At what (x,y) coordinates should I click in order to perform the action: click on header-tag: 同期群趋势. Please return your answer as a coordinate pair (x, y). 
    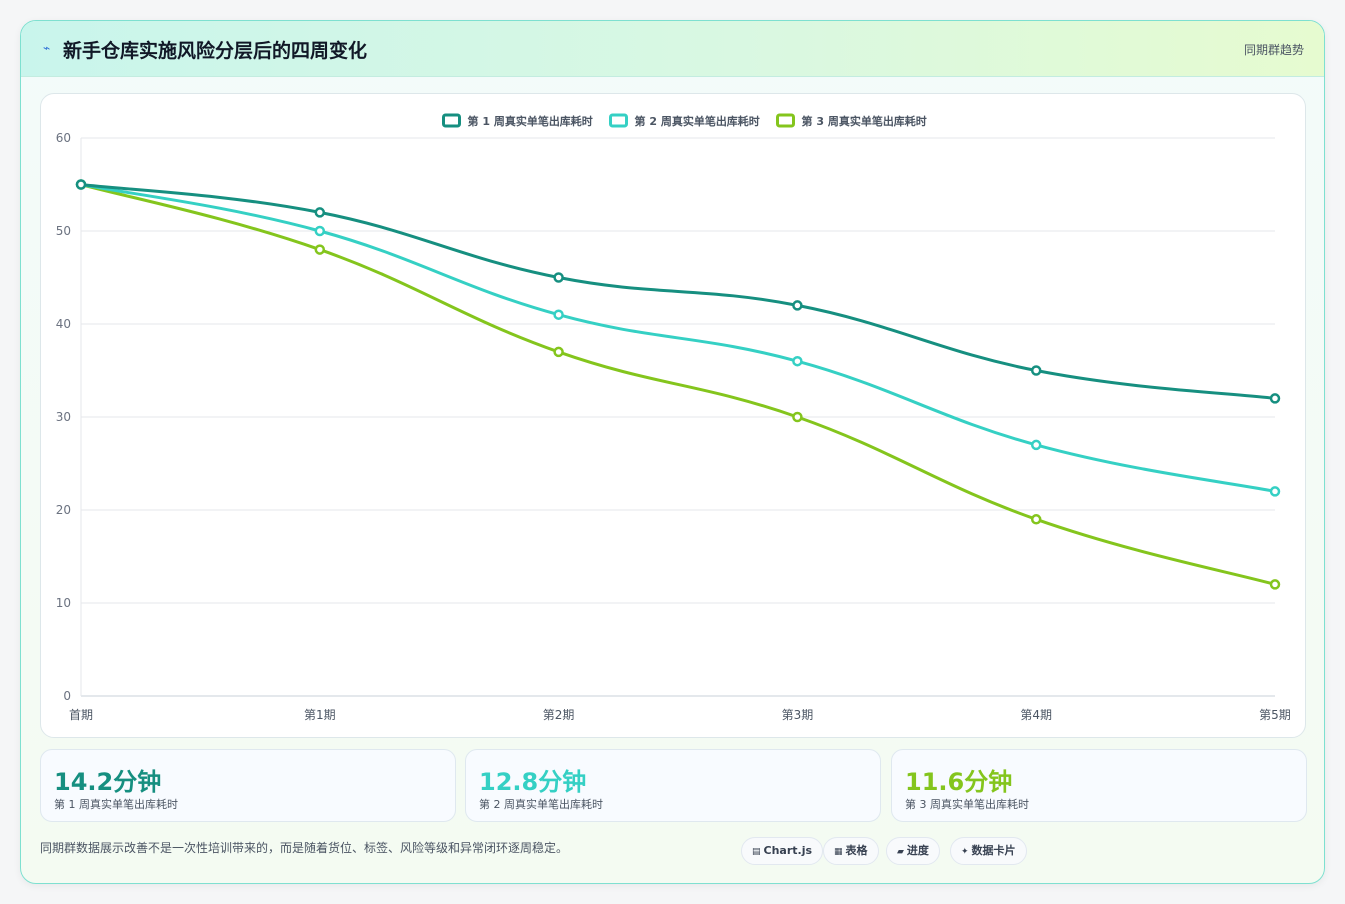
    Looking at the image, I should click on (1273, 50).